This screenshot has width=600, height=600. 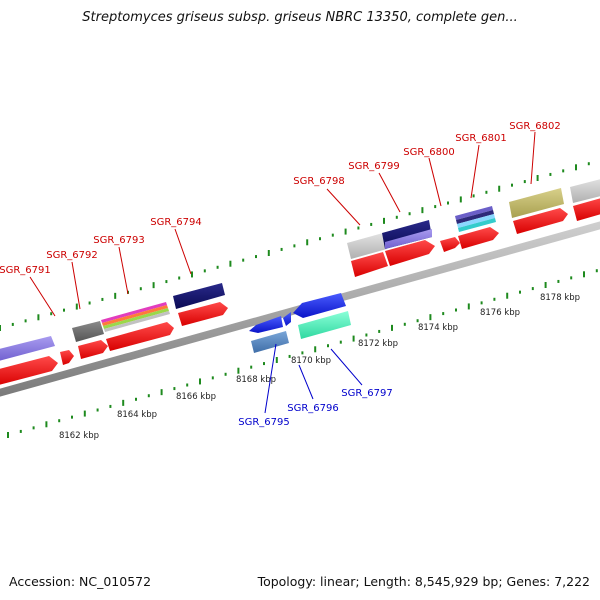 I want to click on feature-stack-box, so click(x=475, y=219).